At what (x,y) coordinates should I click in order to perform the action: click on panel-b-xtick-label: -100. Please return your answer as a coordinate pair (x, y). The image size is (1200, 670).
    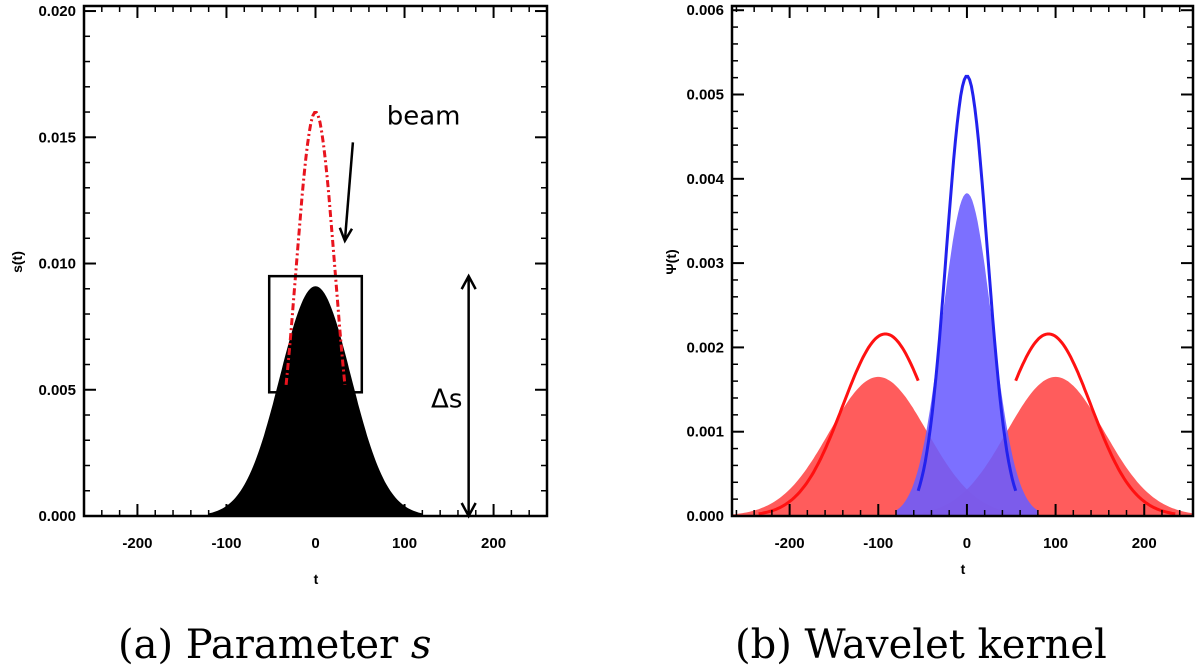
    Looking at the image, I should click on (878, 543).